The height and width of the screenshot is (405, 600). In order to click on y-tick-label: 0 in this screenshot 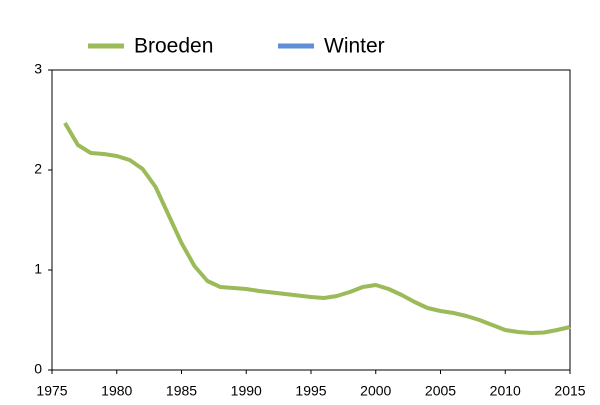, I will do `click(38, 369)`.